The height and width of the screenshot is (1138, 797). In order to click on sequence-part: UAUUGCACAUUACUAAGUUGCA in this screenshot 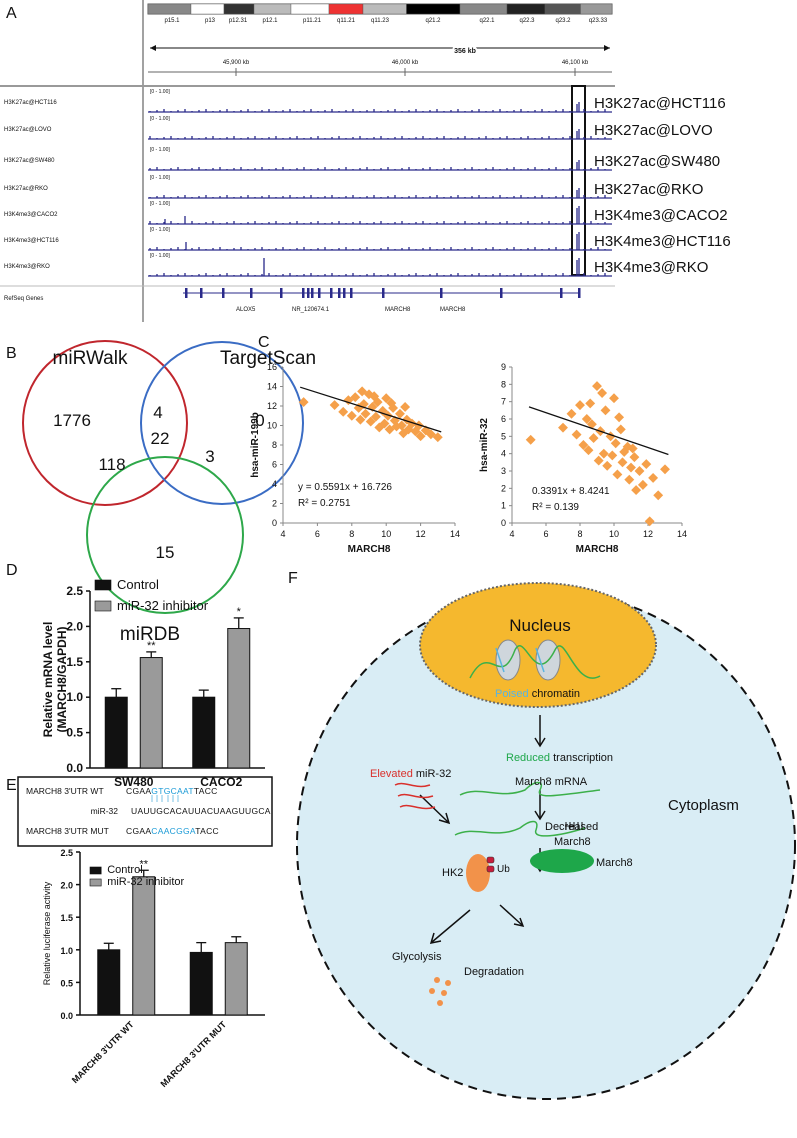, I will do `click(201, 811)`.